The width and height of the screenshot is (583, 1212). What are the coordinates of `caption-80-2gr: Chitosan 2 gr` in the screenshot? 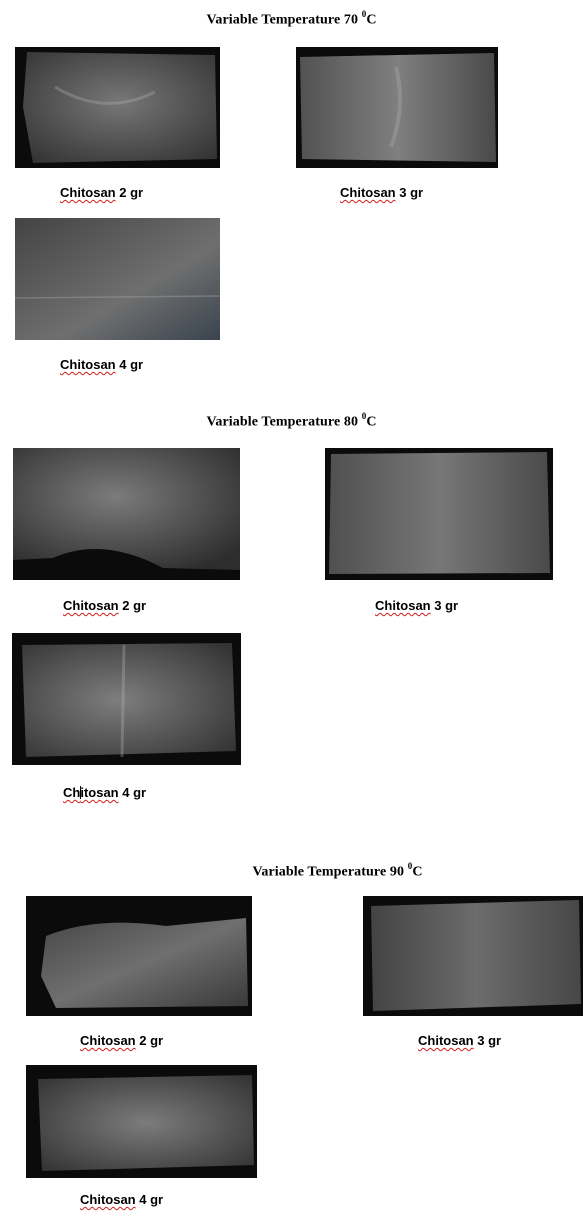 It's located at (104, 605).